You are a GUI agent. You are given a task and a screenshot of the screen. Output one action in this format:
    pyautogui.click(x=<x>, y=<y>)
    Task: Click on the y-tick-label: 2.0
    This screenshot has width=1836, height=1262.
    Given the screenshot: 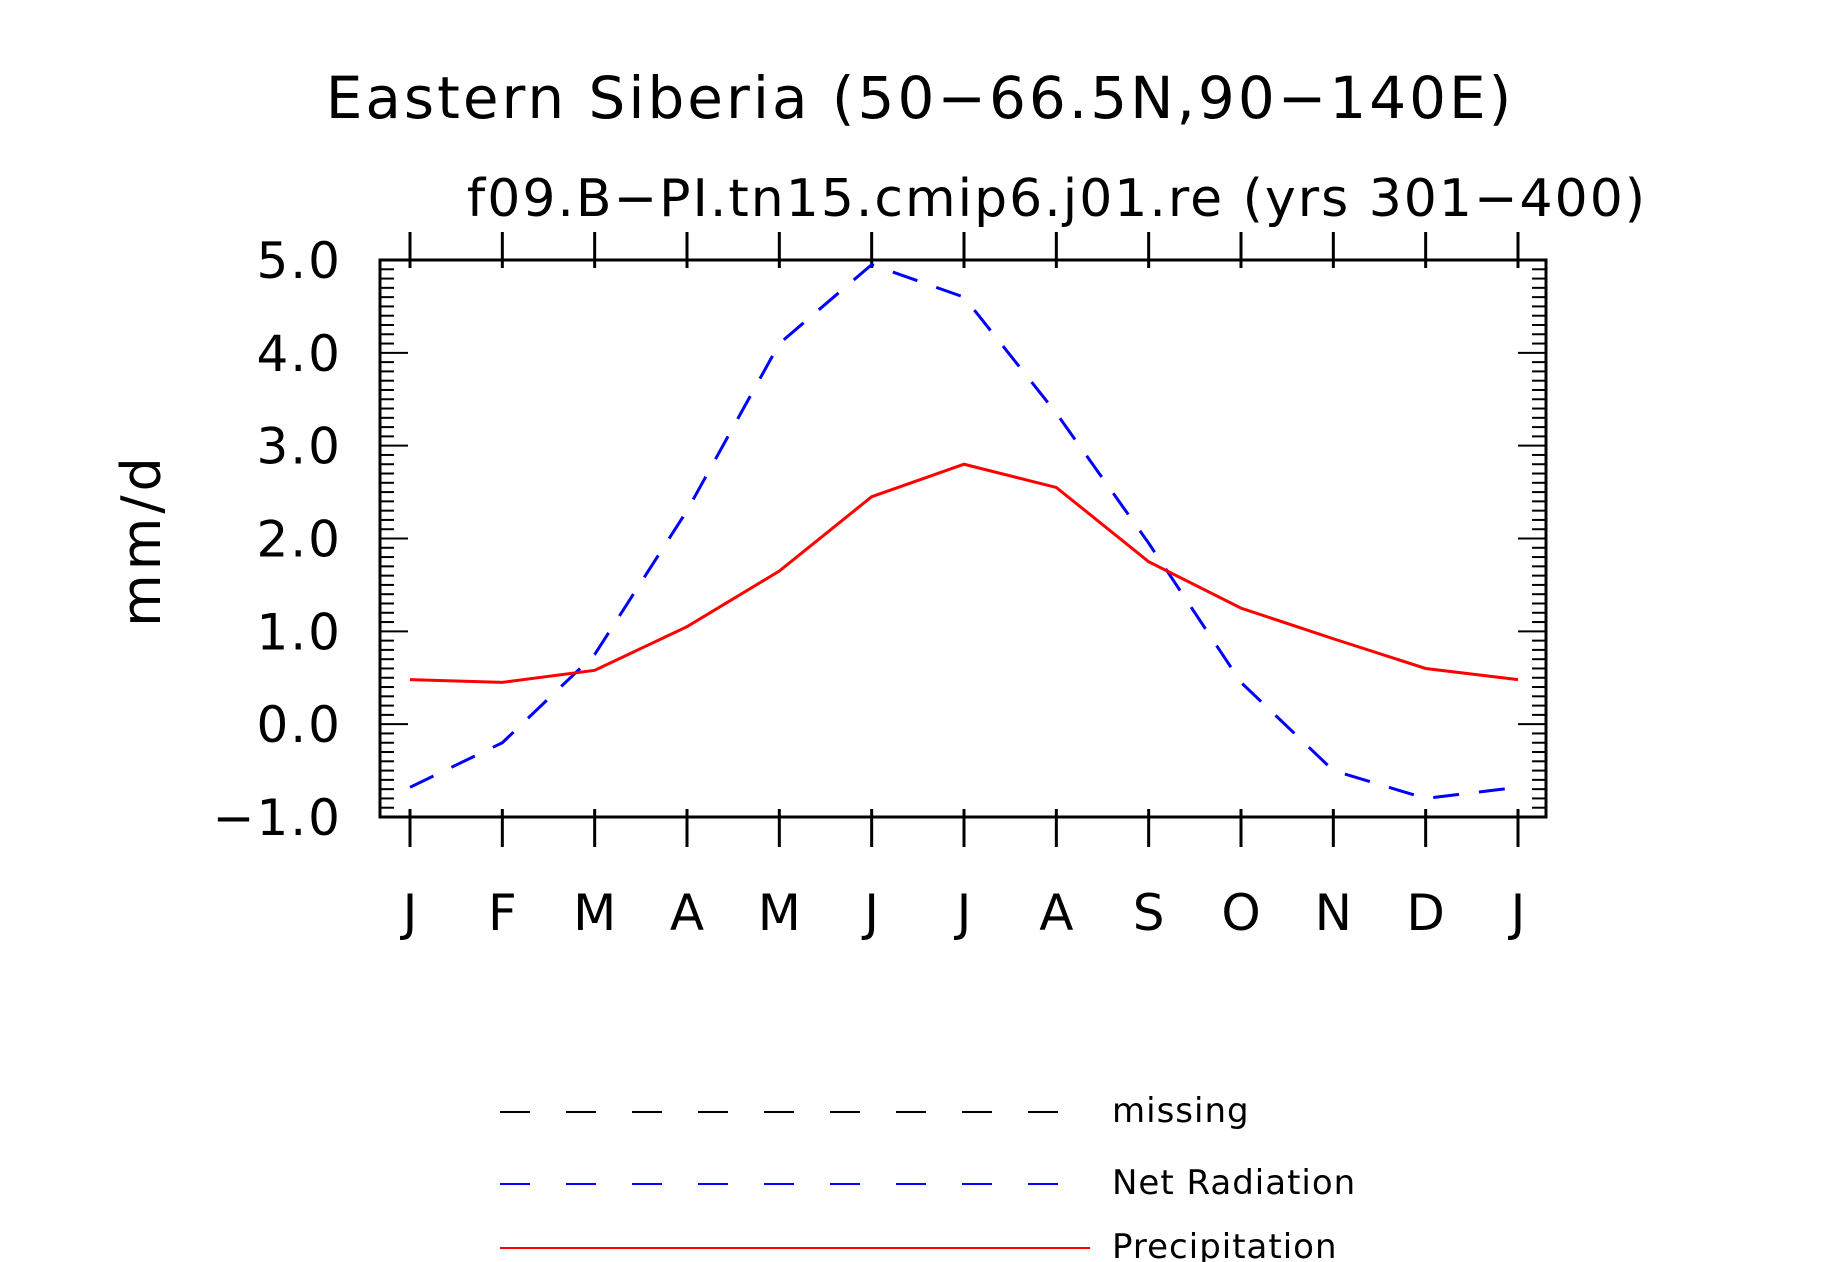 What is the action you would take?
    pyautogui.click(x=299, y=540)
    